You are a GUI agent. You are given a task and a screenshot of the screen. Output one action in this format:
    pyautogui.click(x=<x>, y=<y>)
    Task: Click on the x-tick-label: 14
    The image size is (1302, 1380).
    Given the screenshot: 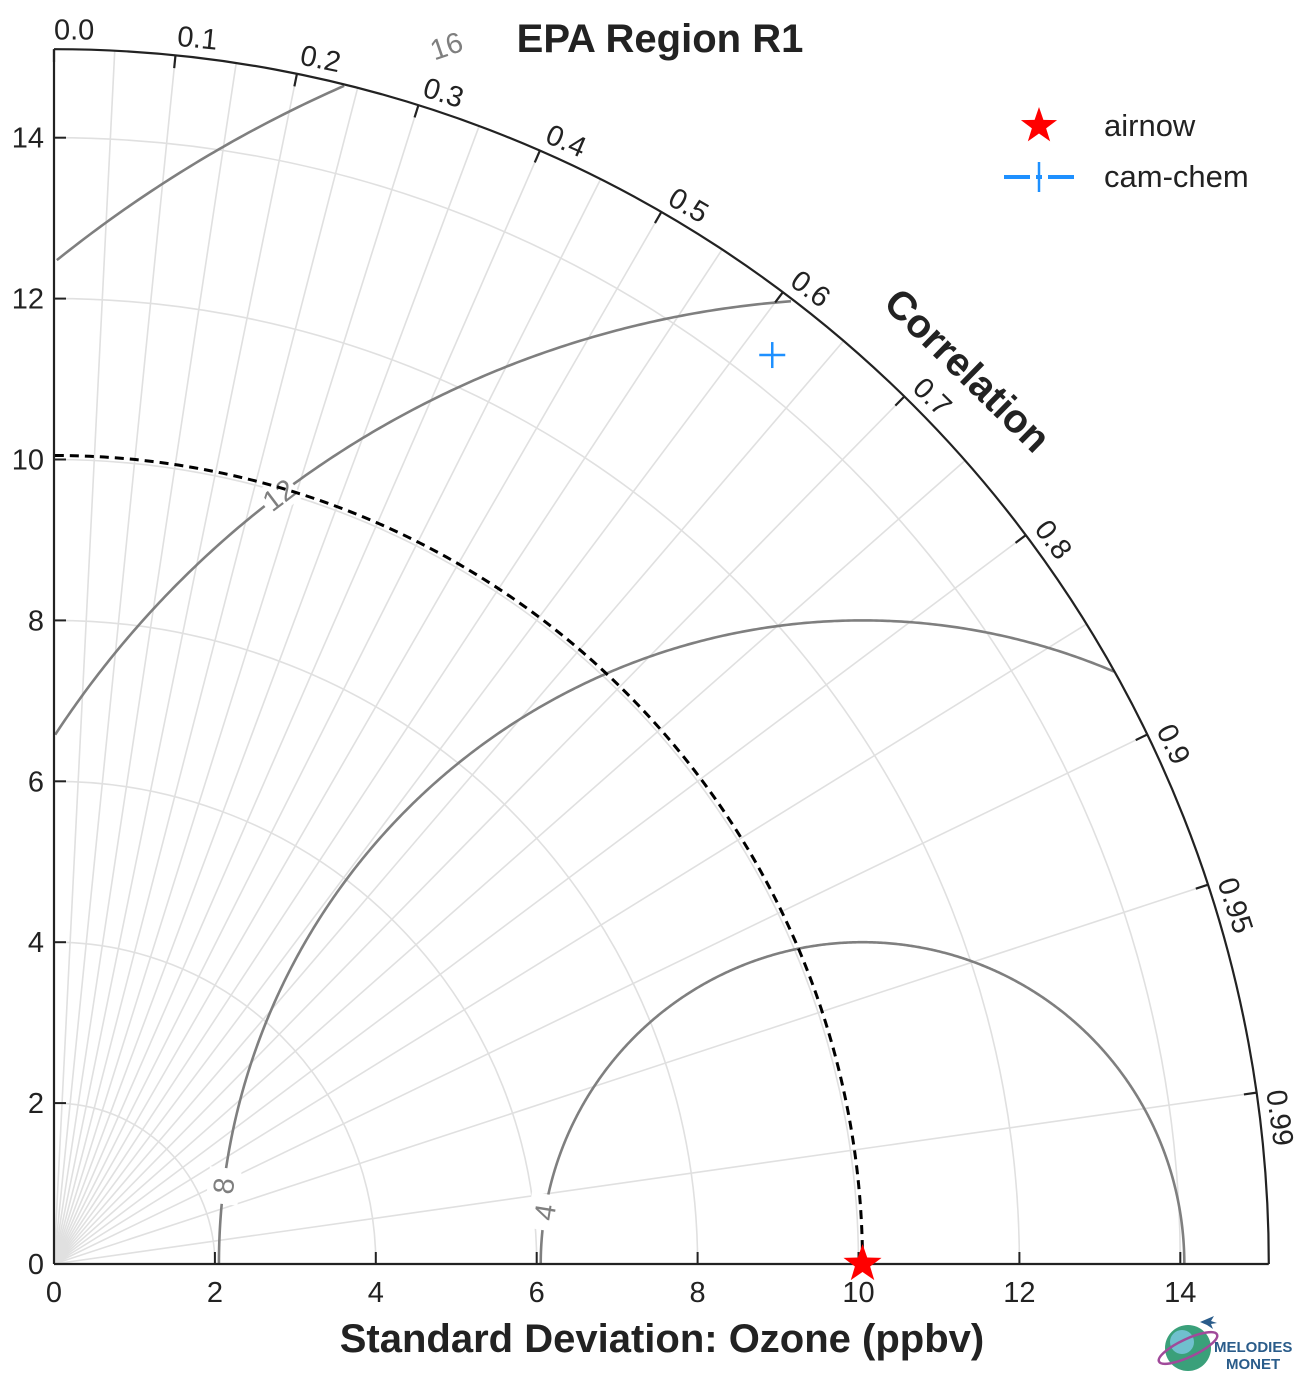 What is the action you would take?
    pyautogui.click(x=1180, y=1293)
    